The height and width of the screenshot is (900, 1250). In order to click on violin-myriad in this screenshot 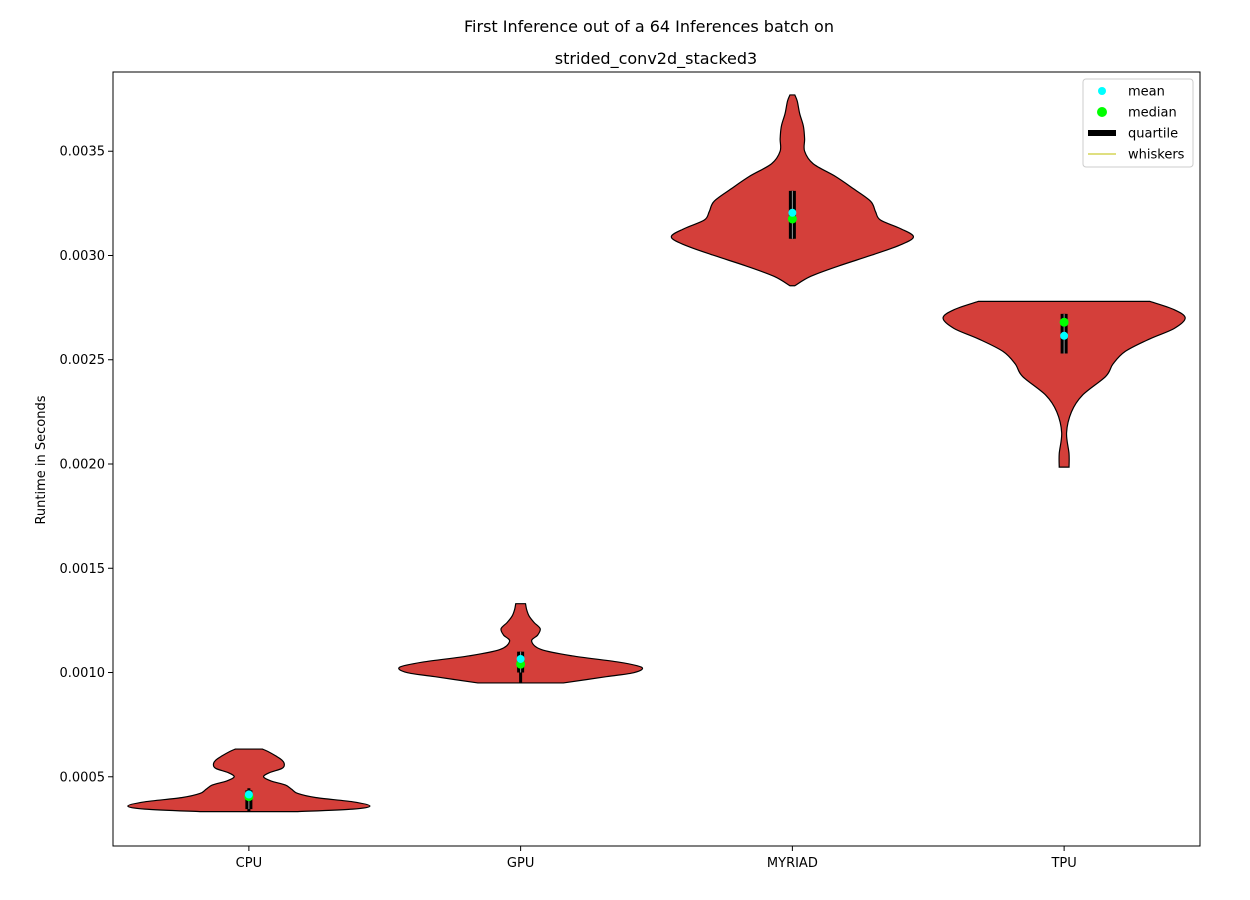, I will do `click(792, 190)`.